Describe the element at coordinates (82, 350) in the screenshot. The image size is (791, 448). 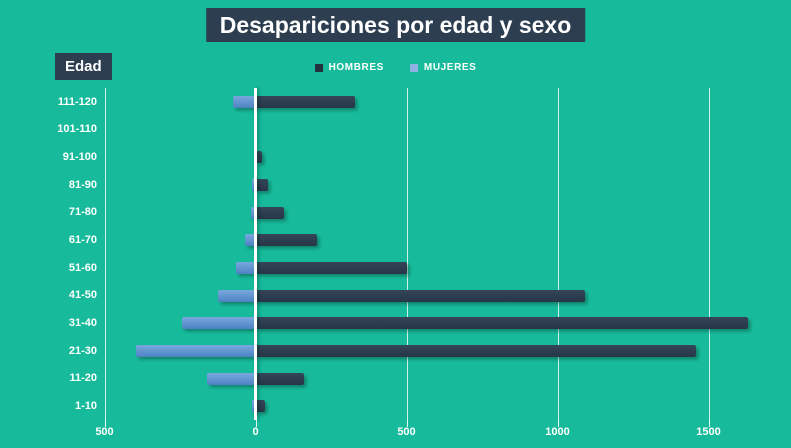
I see `y-category-label-21-30: 21-30` at that location.